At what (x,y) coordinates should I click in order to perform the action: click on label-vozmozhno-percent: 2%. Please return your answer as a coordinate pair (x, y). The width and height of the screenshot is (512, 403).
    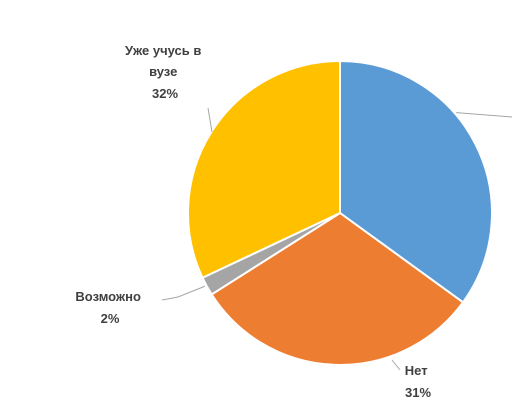
    Looking at the image, I should click on (110, 318).